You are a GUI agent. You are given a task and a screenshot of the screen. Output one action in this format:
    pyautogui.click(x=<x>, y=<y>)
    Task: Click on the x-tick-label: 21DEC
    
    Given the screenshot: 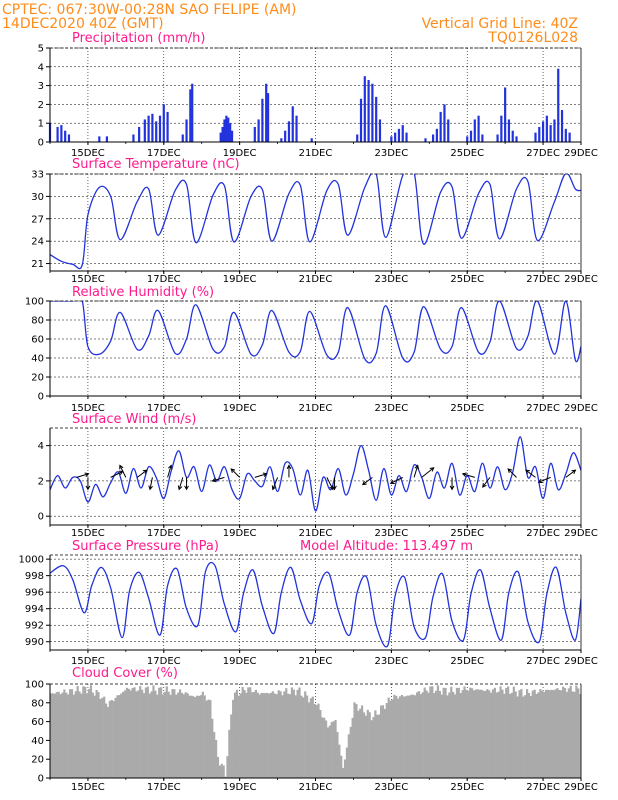 What is the action you would take?
    pyautogui.click(x=316, y=661)
    